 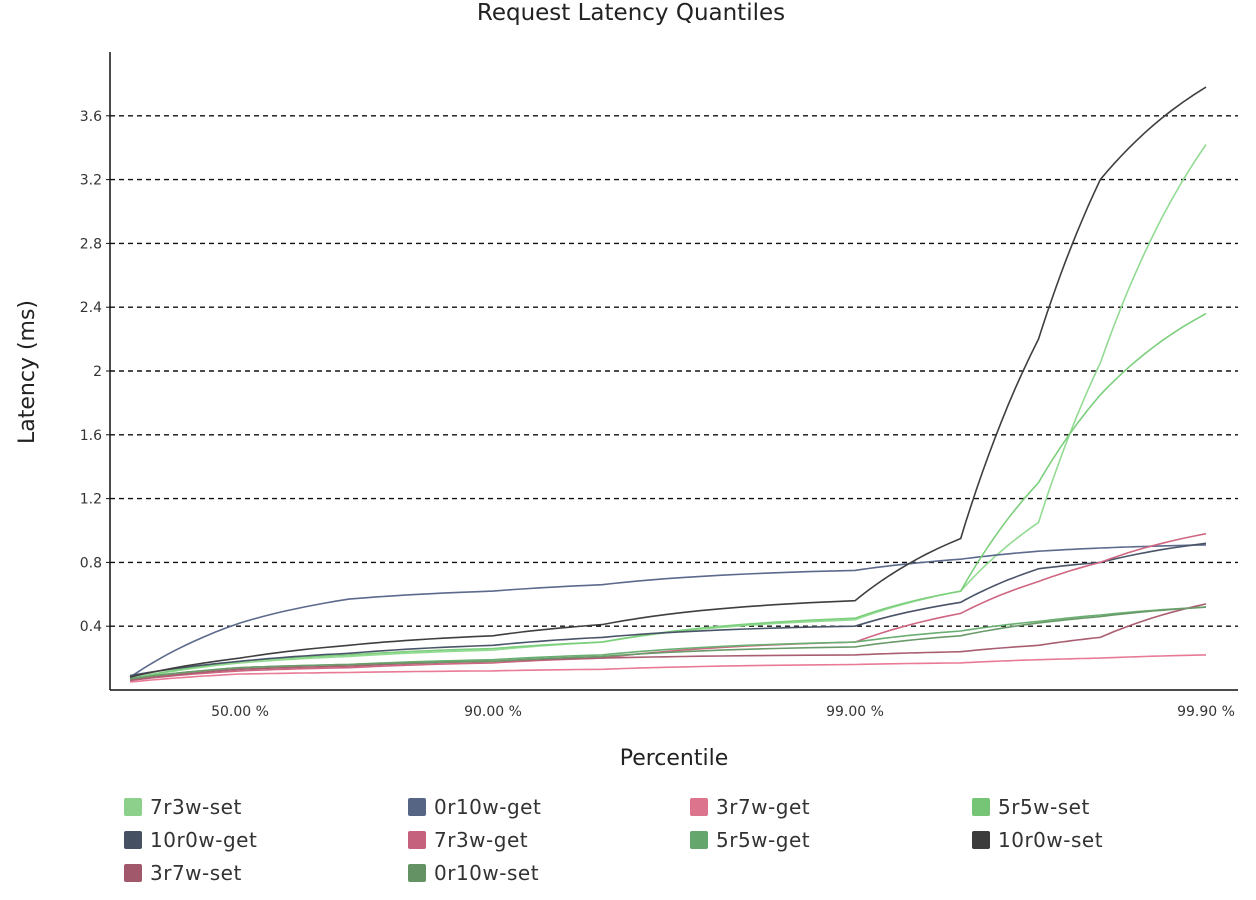 What do you see at coordinates (674, 758) in the screenshot?
I see `x-axis-title: Percentile` at bounding box center [674, 758].